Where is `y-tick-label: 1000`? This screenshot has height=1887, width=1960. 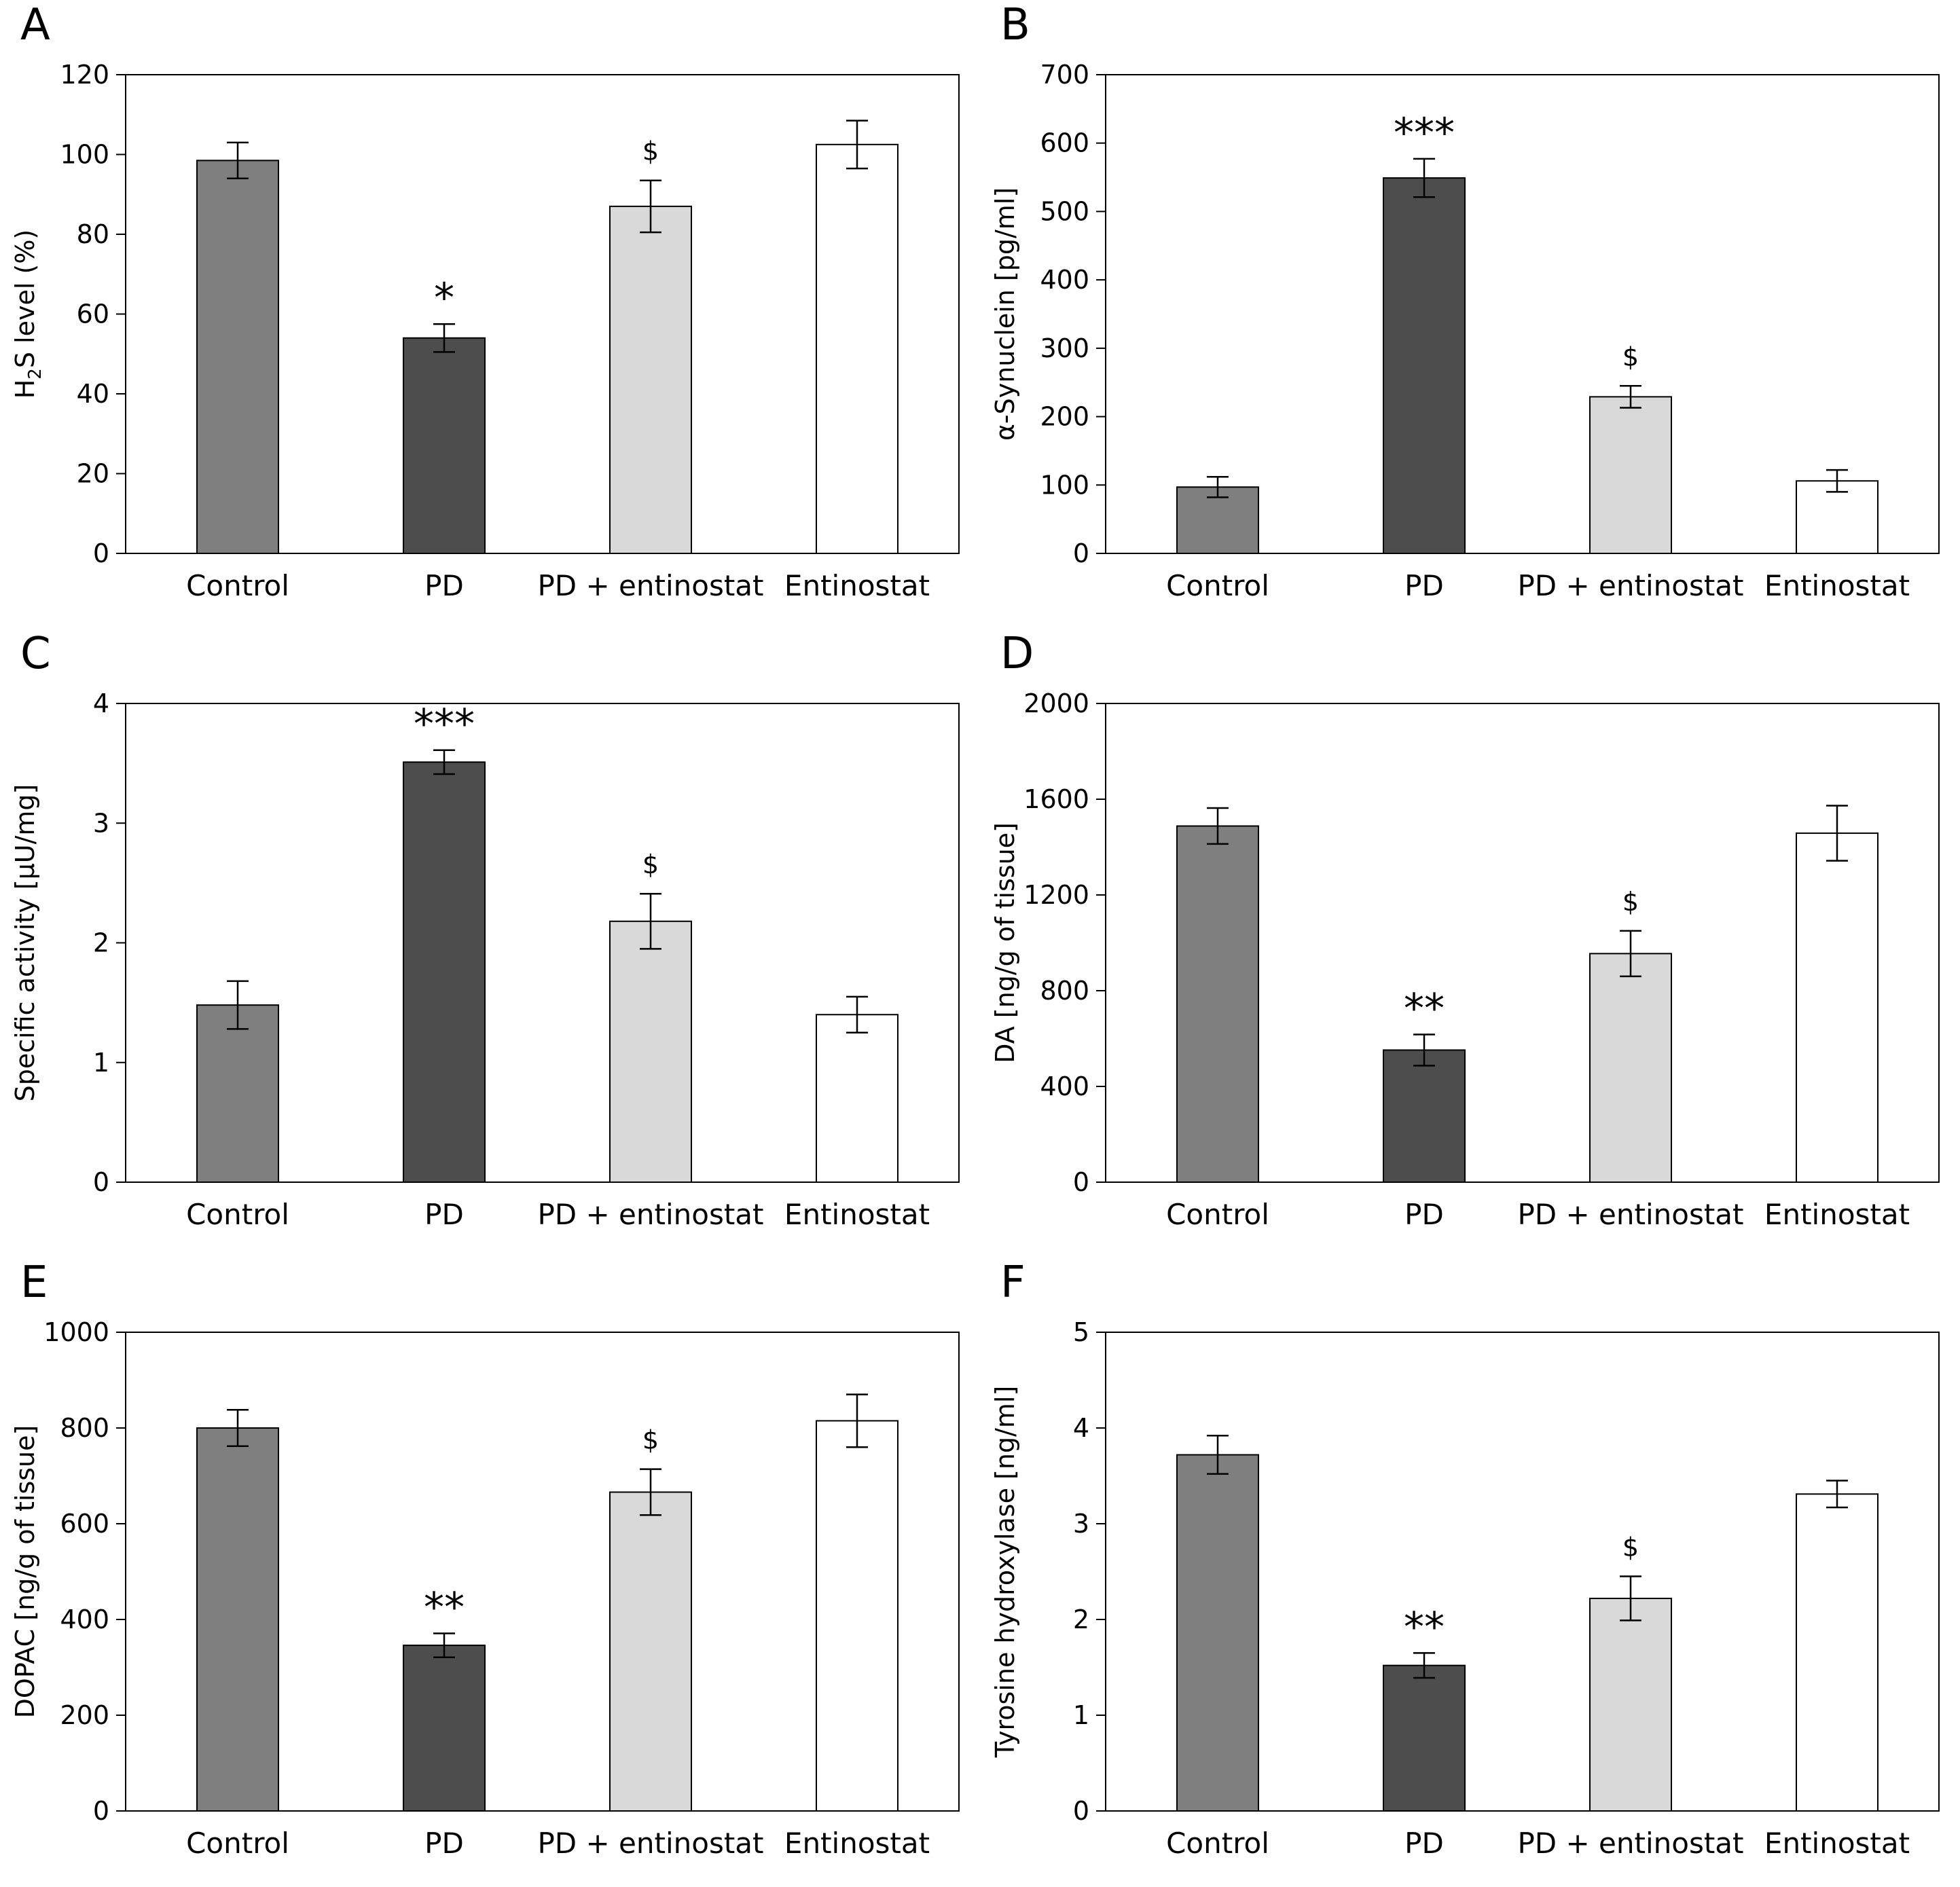 y-tick-label: 1000 is located at coordinates (76, 1332).